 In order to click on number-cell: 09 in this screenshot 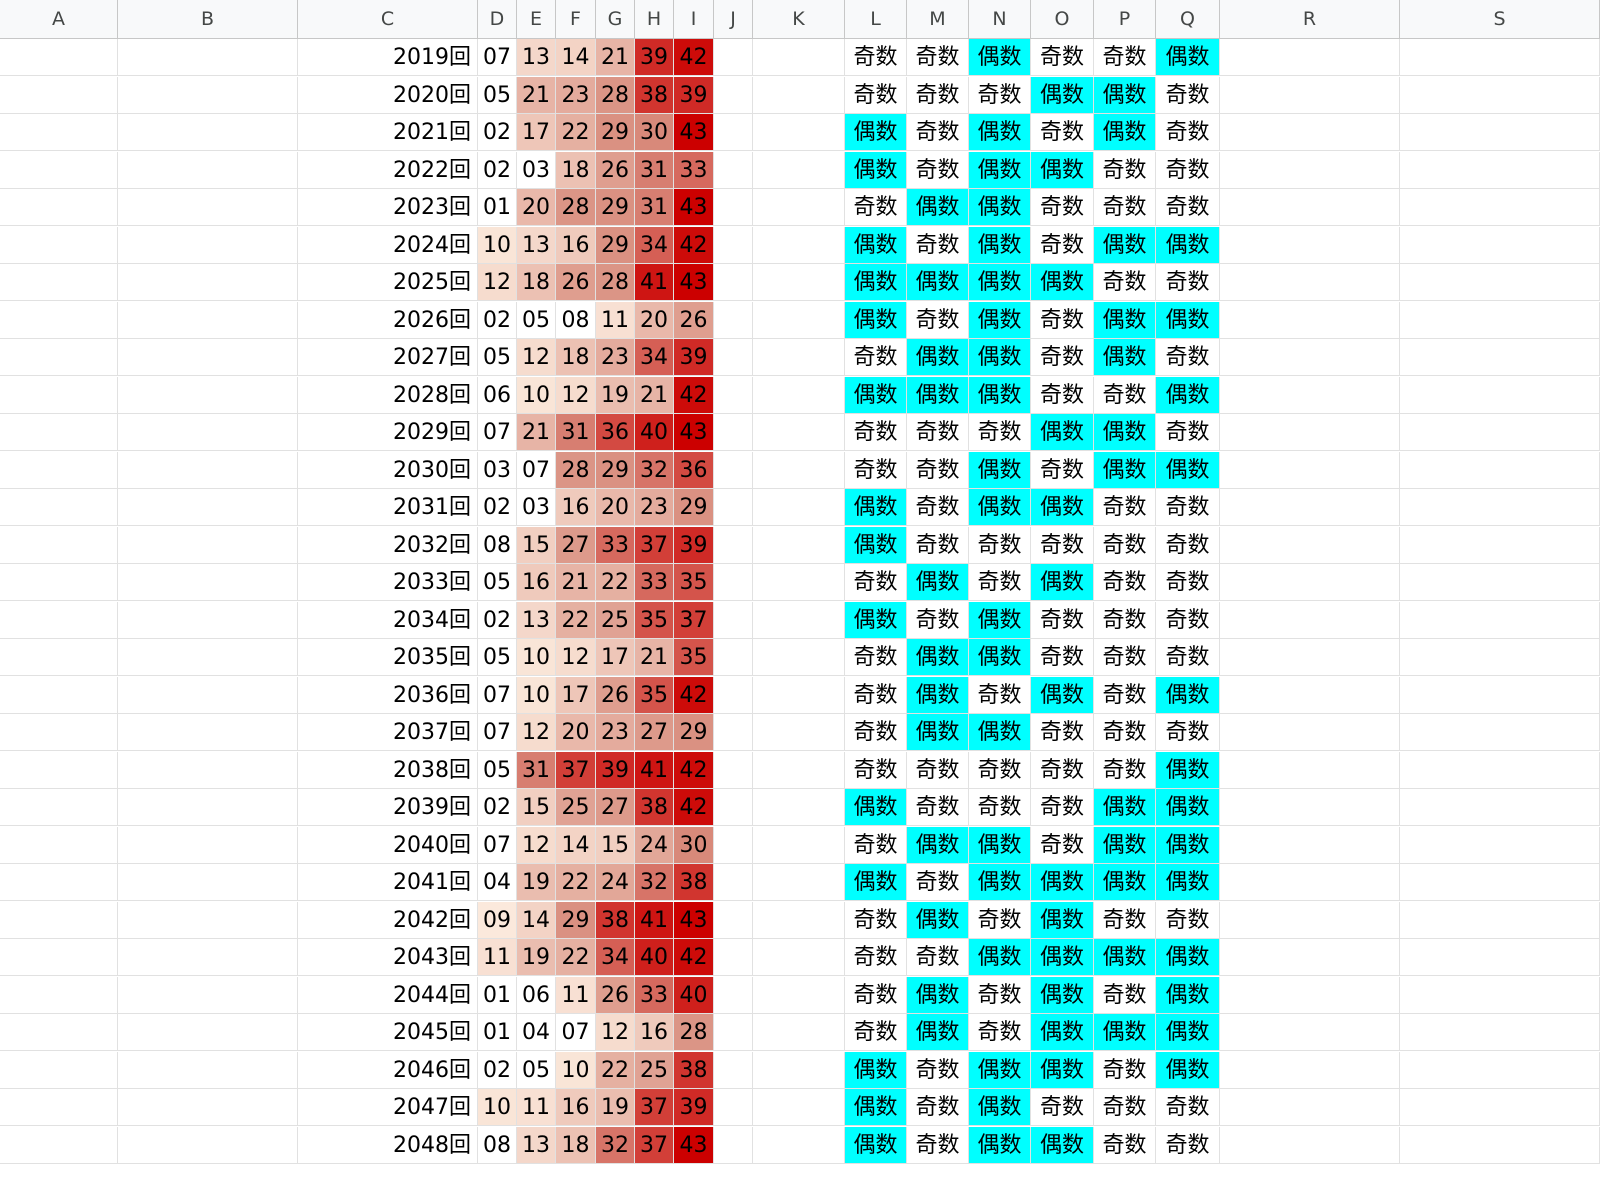, I will do `click(497, 920)`.